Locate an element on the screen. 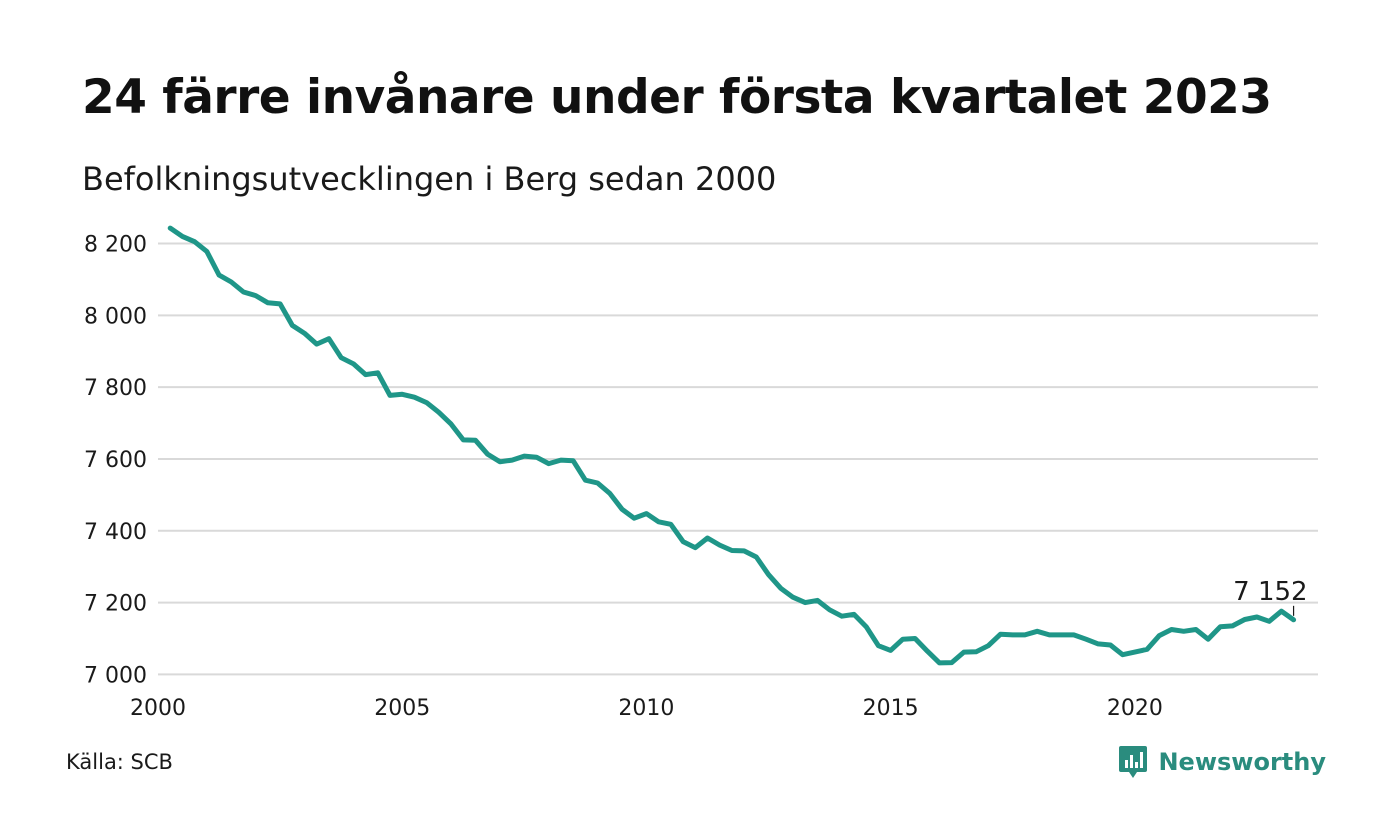  y-tick-label: 7 400 is located at coordinates (115, 532).